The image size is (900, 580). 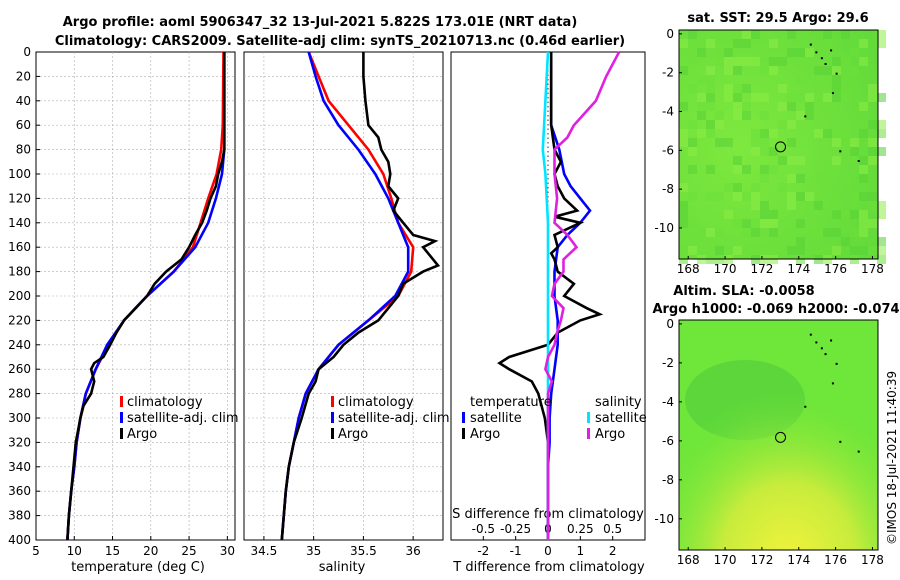 What do you see at coordinates (463, 433) in the screenshot?
I see `legend-swatch-t-argo` at bounding box center [463, 433].